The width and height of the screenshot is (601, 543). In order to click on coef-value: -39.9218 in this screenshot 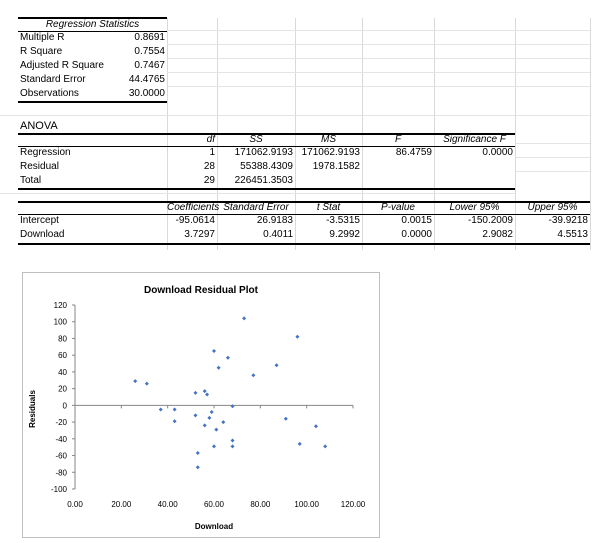, I will do `click(568, 220)`.